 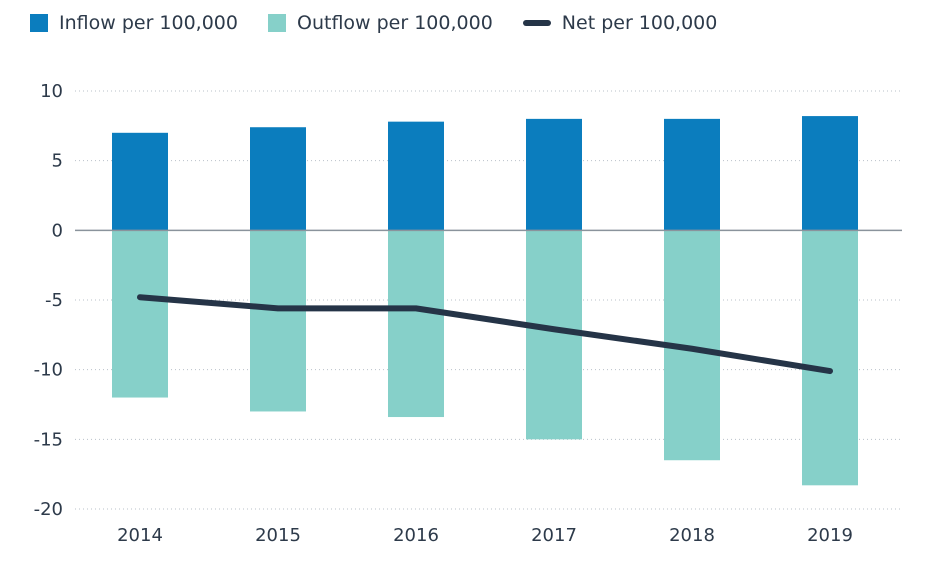 What do you see at coordinates (51, 91) in the screenshot?
I see `y-tick-label: 10` at bounding box center [51, 91].